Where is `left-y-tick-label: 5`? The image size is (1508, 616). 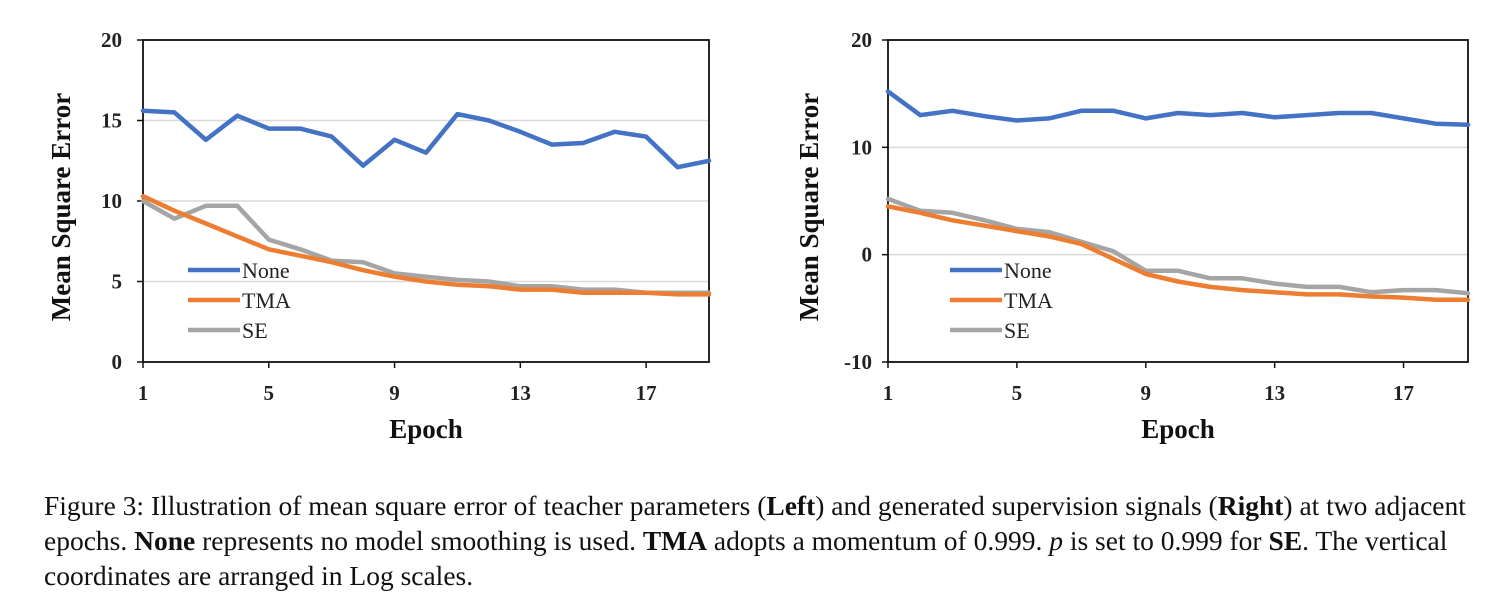
left-y-tick-label: 5 is located at coordinates (117, 282).